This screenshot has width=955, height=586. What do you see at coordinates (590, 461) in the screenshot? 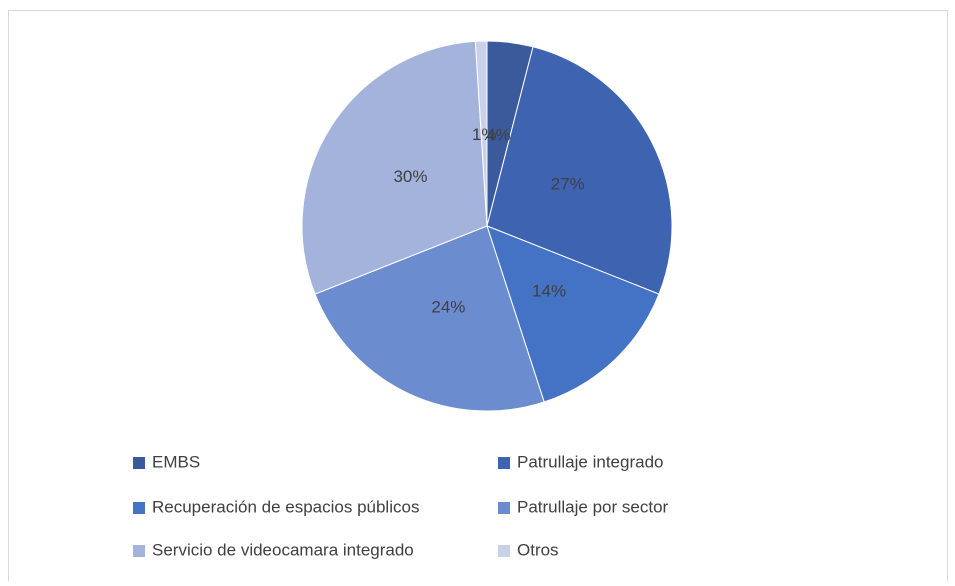
I see `legend-label: Patrullaje integrado` at bounding box center [590, 461].